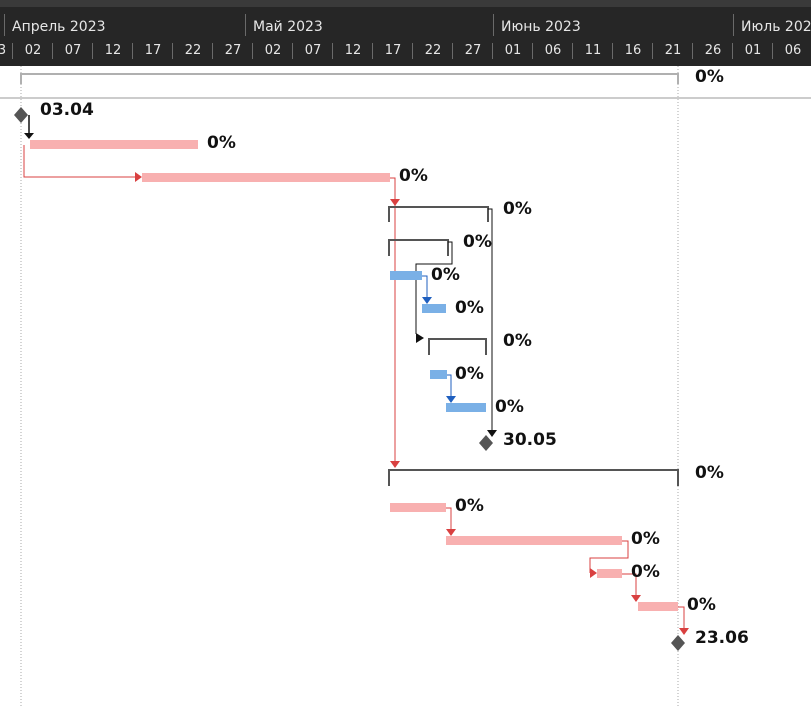 This screenshot has width=811, height=707. I want to click on day-label: 21, so click(673, 50).